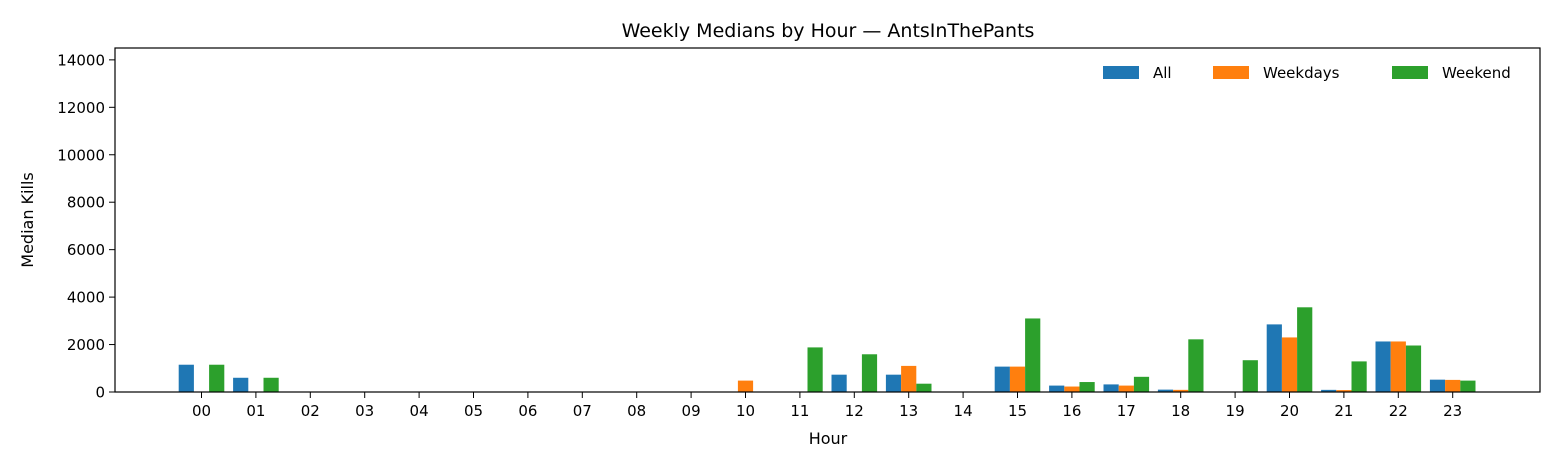  I want to click on y-axis-label: Median Kills, so click(27, 219).